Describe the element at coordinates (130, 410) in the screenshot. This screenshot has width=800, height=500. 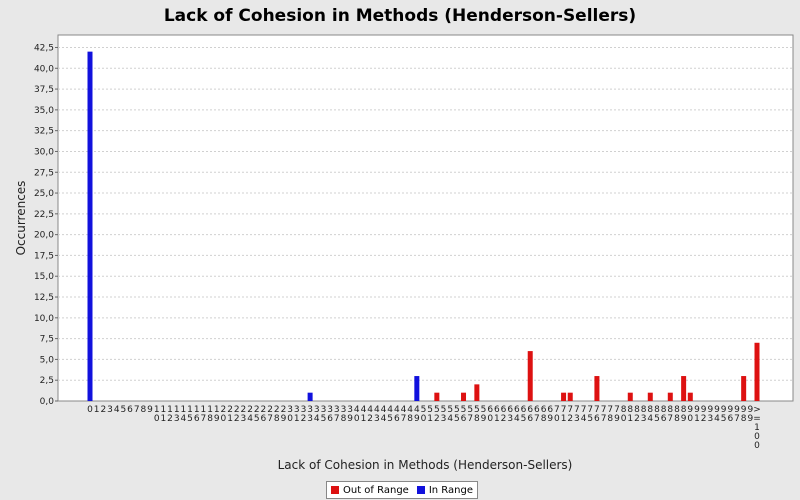
I see `x-tick-label: 6` at that location.